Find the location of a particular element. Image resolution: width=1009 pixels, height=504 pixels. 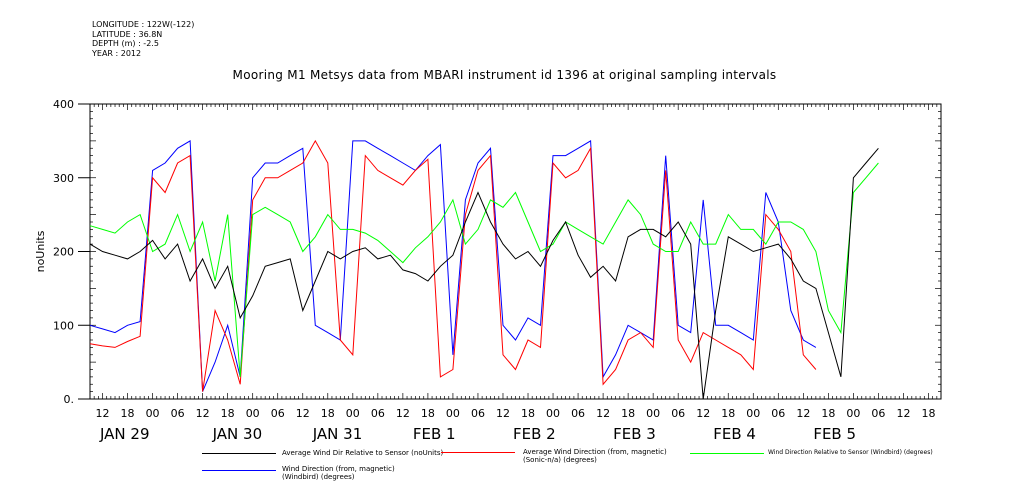

legend-swatch-red is located at coordinates (478, 452).